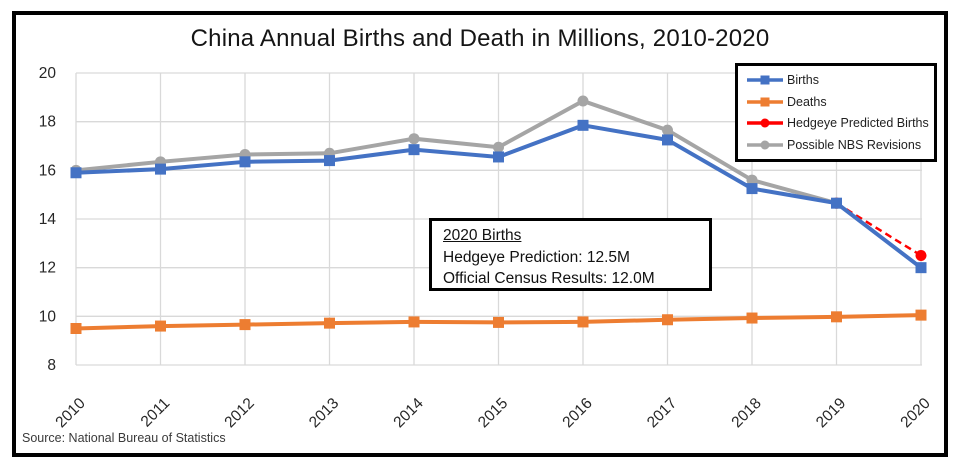 The width and height of the screenshot is (960, 468). I want to click on x-tick-label: 2014, so click(408, 413).